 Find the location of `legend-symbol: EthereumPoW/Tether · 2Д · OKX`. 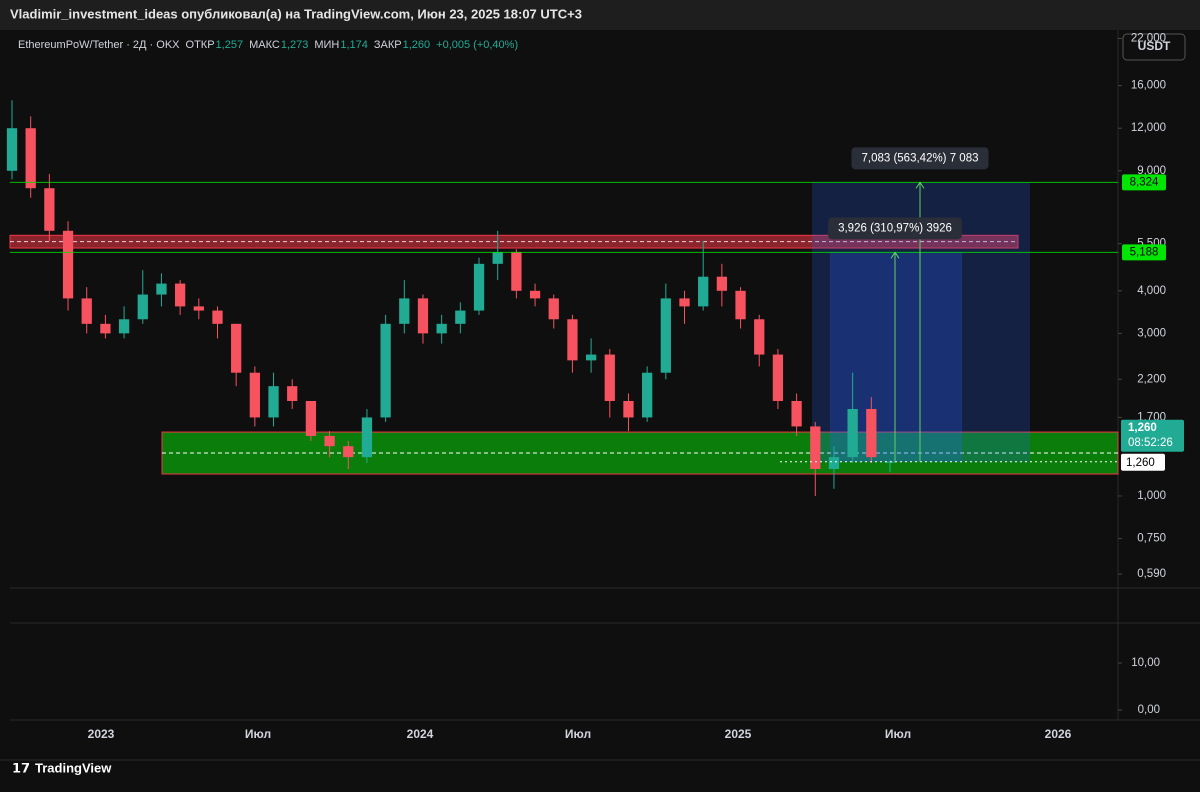

legend-symbol: EthereumPoW/Tether · 2Д · OKX is located at coordinates (99, 45).